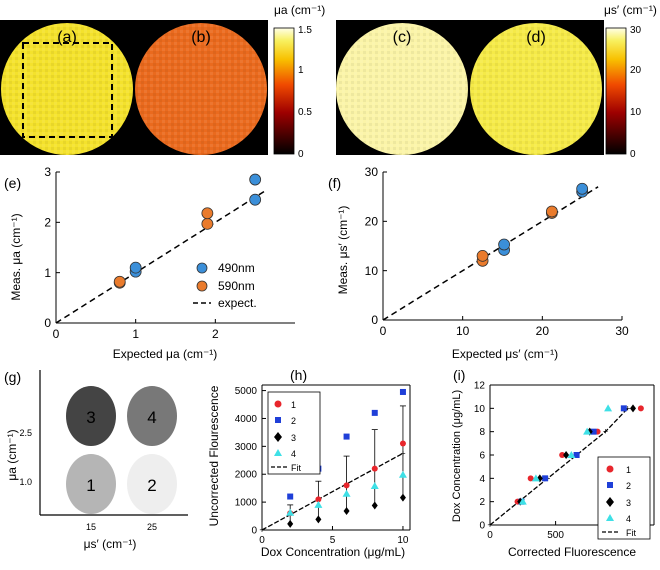 The height and width of the screenshot is (570, 660). What do you see at coordinates (90, 485) in the screenshot?
I see `phantom-1-label: 1` at bounding box center [90, 485].